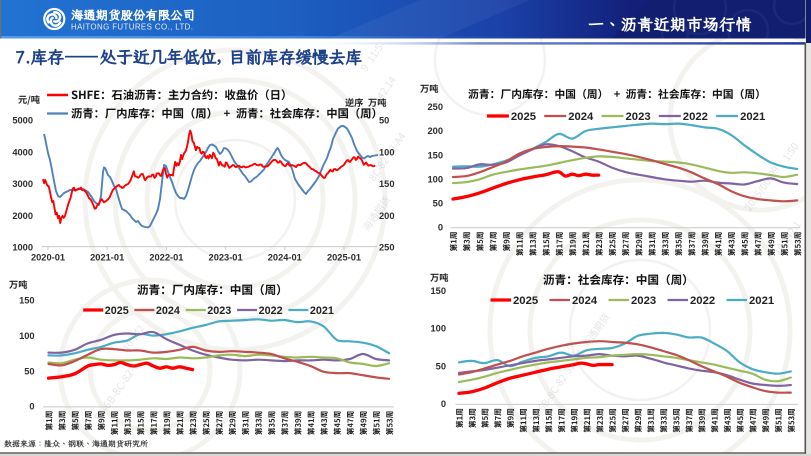 The image size is (811, 456). What do you see at coordinates (22, 121) in the screenshot?
I see `svg-text: 5000` at bounding box center [22, 121].